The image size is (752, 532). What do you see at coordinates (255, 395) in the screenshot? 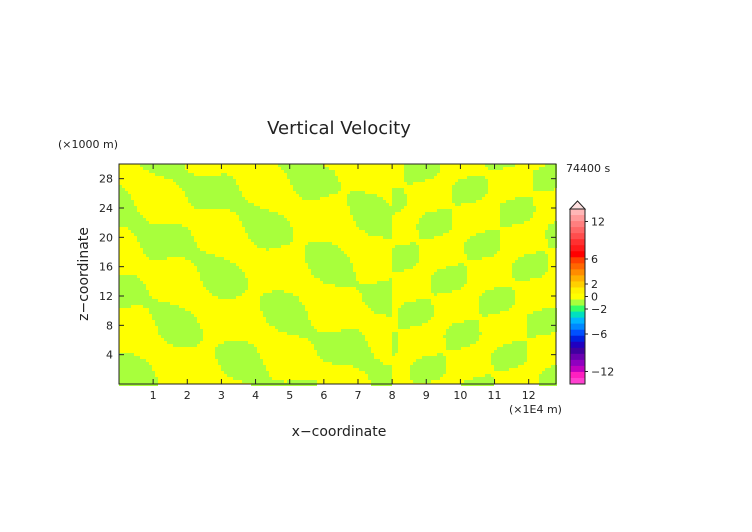
I see `x-tick-label: 4` at bounding box center [255, 395].